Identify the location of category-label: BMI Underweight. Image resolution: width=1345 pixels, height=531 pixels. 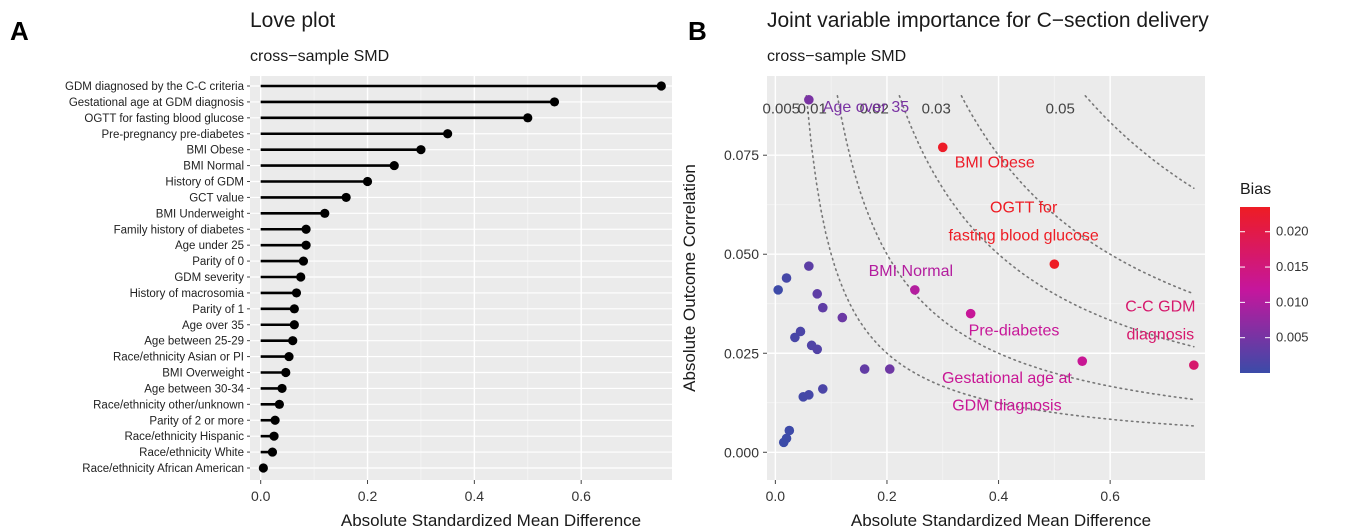
(200, 214).